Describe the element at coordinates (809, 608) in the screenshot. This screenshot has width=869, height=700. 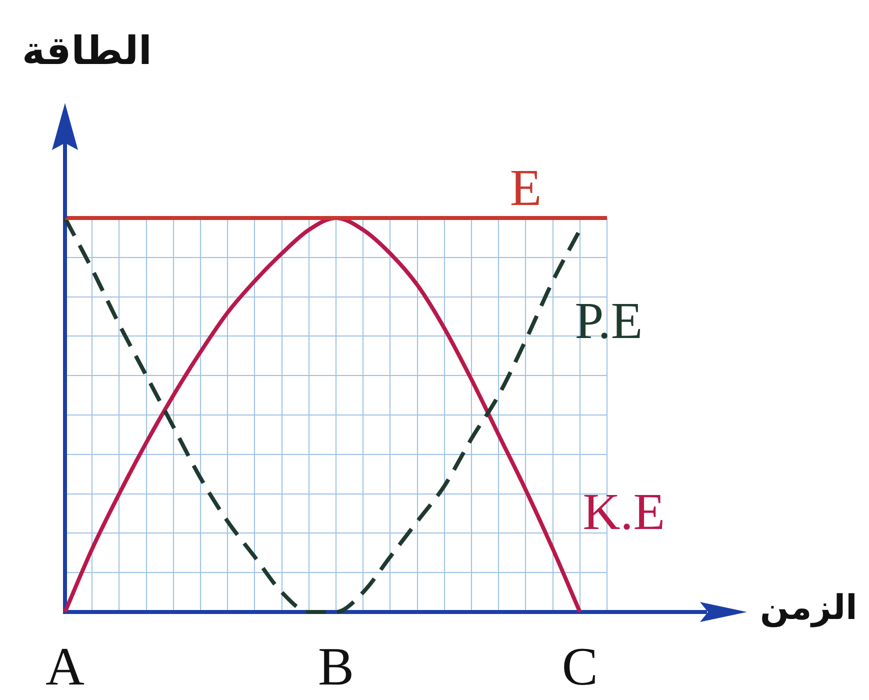
I see `x-axis-title: الزمن` at that location.